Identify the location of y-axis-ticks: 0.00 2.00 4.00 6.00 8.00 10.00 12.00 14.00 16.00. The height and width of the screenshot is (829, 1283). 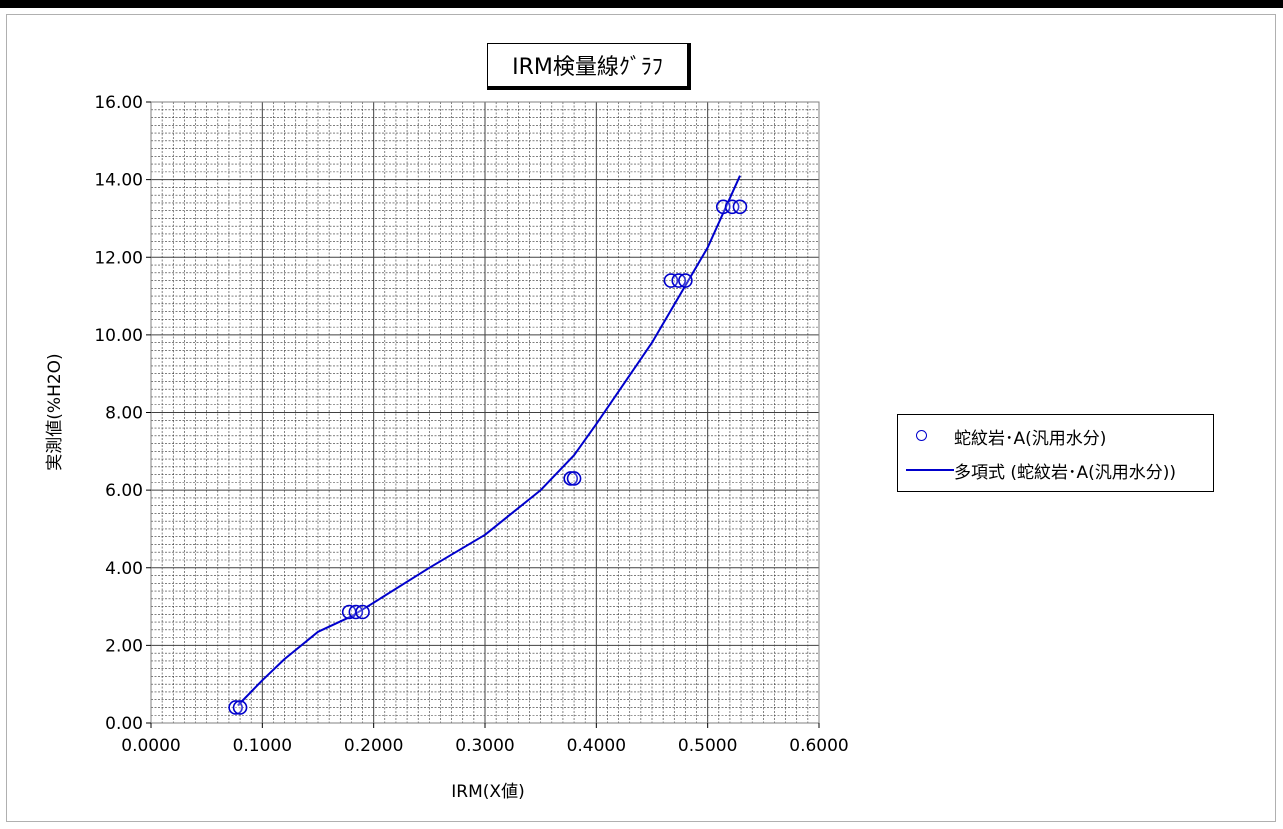
(122, 413).